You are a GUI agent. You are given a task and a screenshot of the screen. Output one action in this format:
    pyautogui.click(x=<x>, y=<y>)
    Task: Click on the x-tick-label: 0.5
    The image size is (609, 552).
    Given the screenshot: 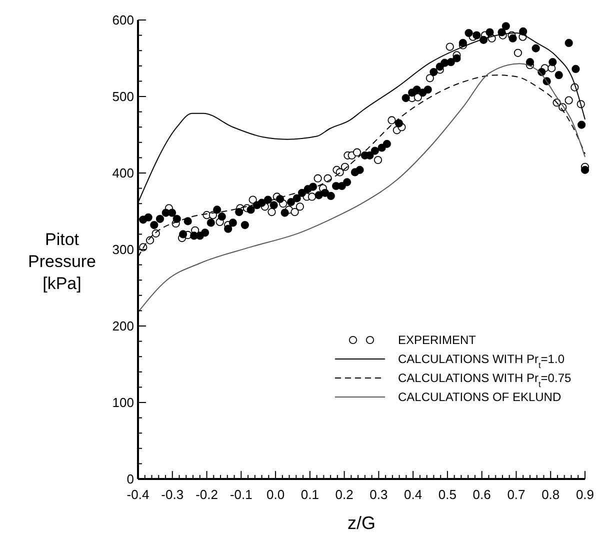 What is the action you would take?
    pyautogui.click(x=447, y=494)
    